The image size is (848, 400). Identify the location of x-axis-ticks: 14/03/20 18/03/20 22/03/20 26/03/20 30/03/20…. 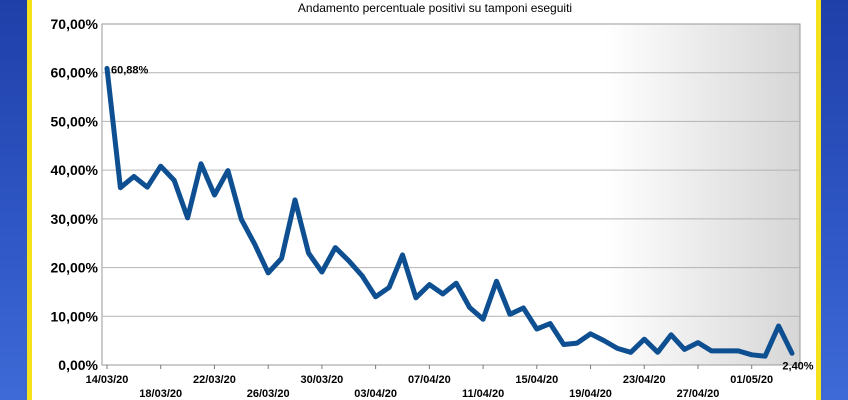
(429, 382).